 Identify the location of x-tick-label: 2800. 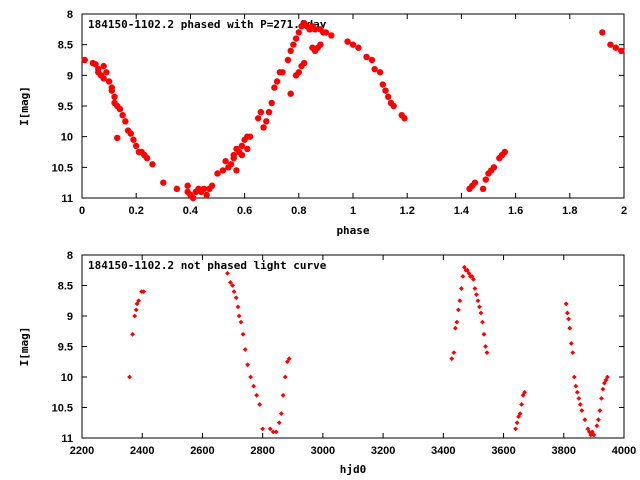
(262, 451).